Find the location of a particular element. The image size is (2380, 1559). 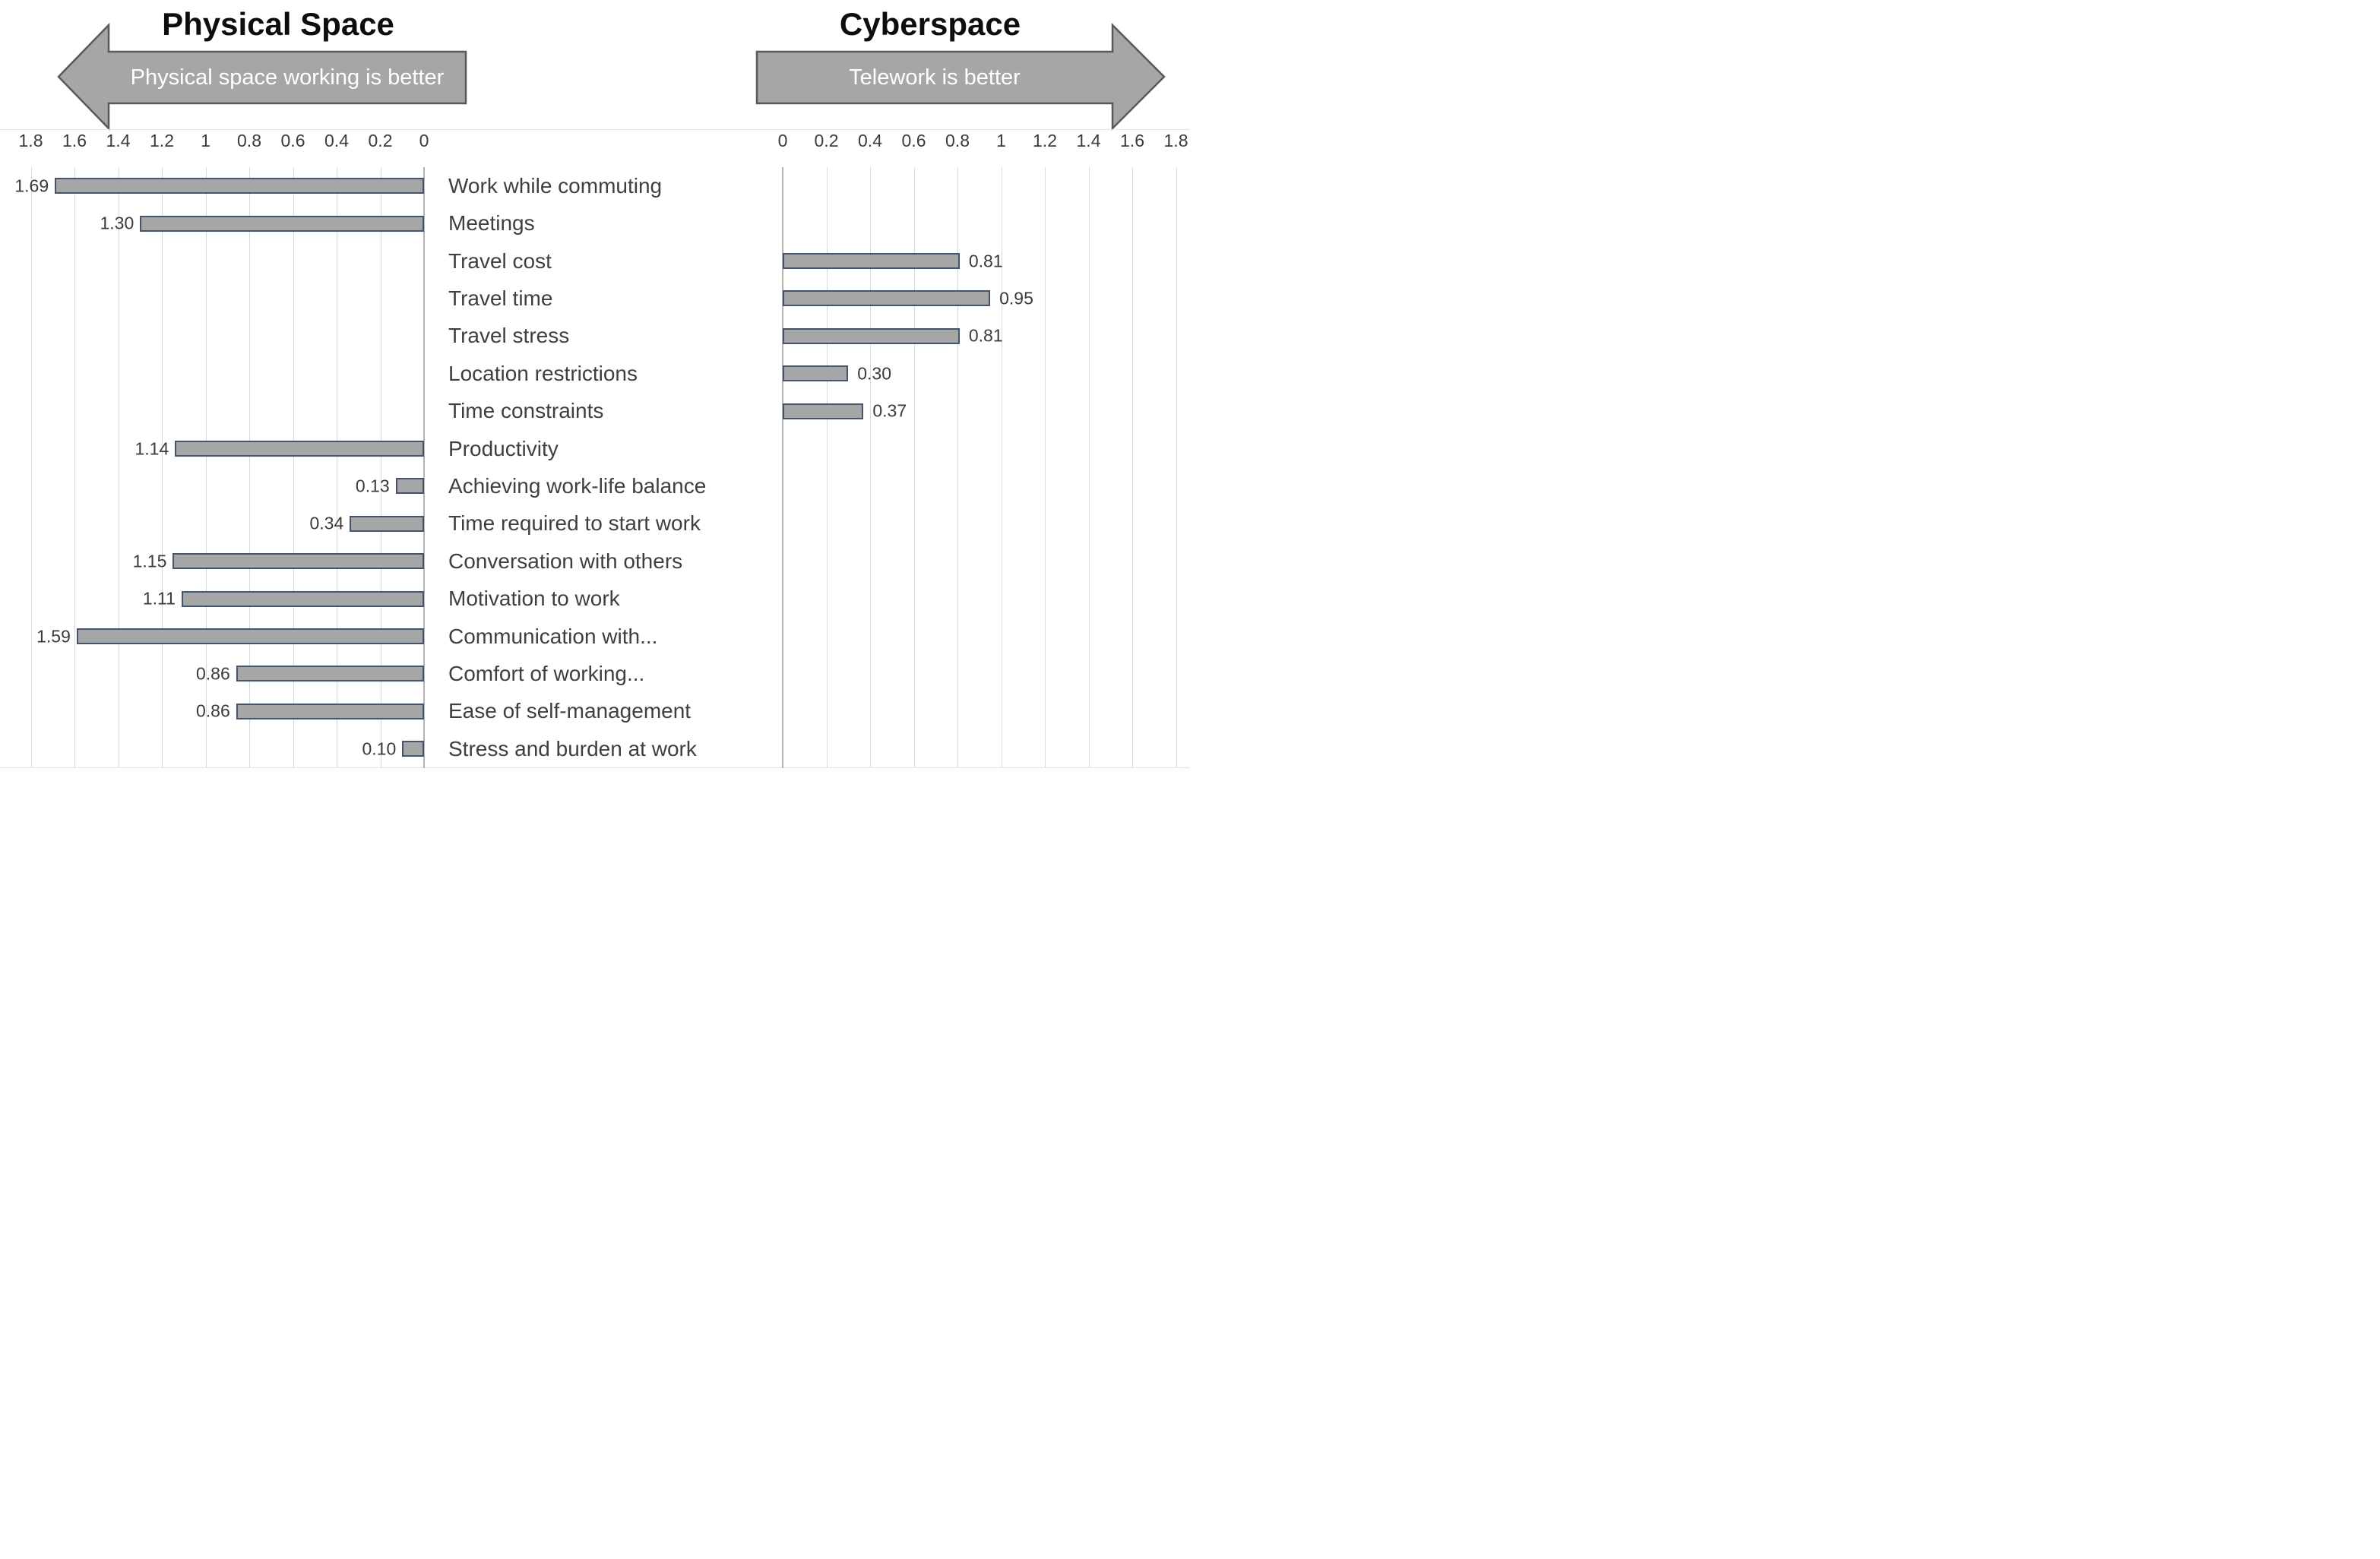

value-label: 1.30 is located at coordinates (117, 223).